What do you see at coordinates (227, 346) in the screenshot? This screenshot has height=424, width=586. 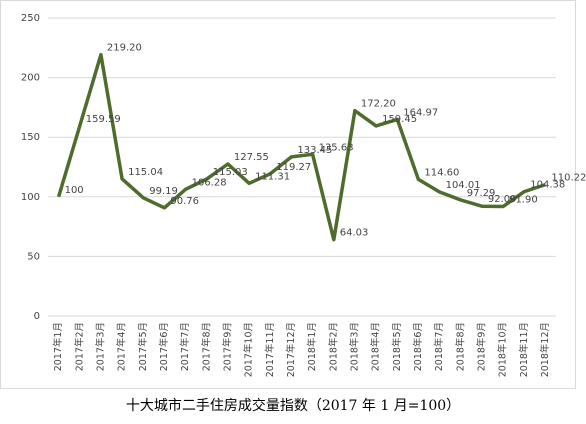 I see `x-tick-label: 2017年9月` at bounding box center [227, 346].